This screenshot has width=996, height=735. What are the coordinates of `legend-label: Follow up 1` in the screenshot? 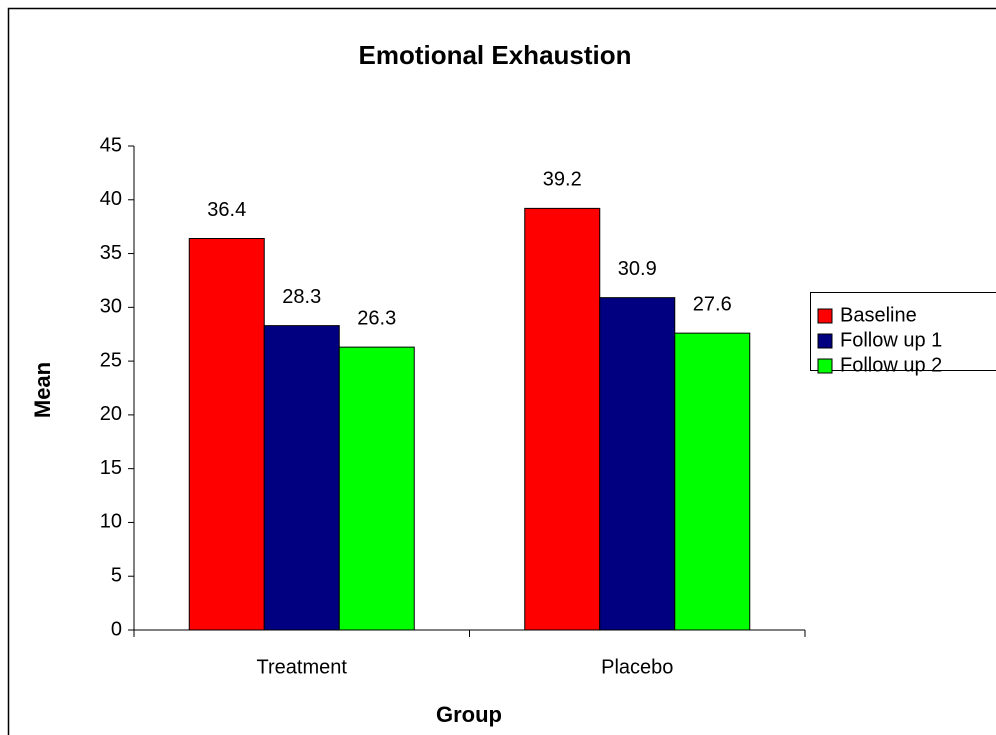 It's located at (891, 340).